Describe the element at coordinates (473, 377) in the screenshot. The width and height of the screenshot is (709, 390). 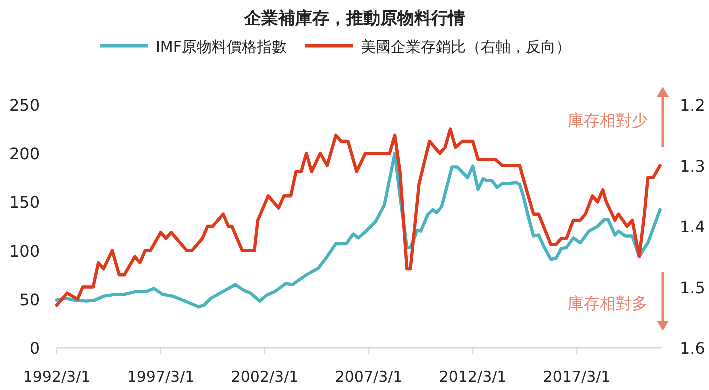
I see `x-tick-label: 2012/3/1` at that location.